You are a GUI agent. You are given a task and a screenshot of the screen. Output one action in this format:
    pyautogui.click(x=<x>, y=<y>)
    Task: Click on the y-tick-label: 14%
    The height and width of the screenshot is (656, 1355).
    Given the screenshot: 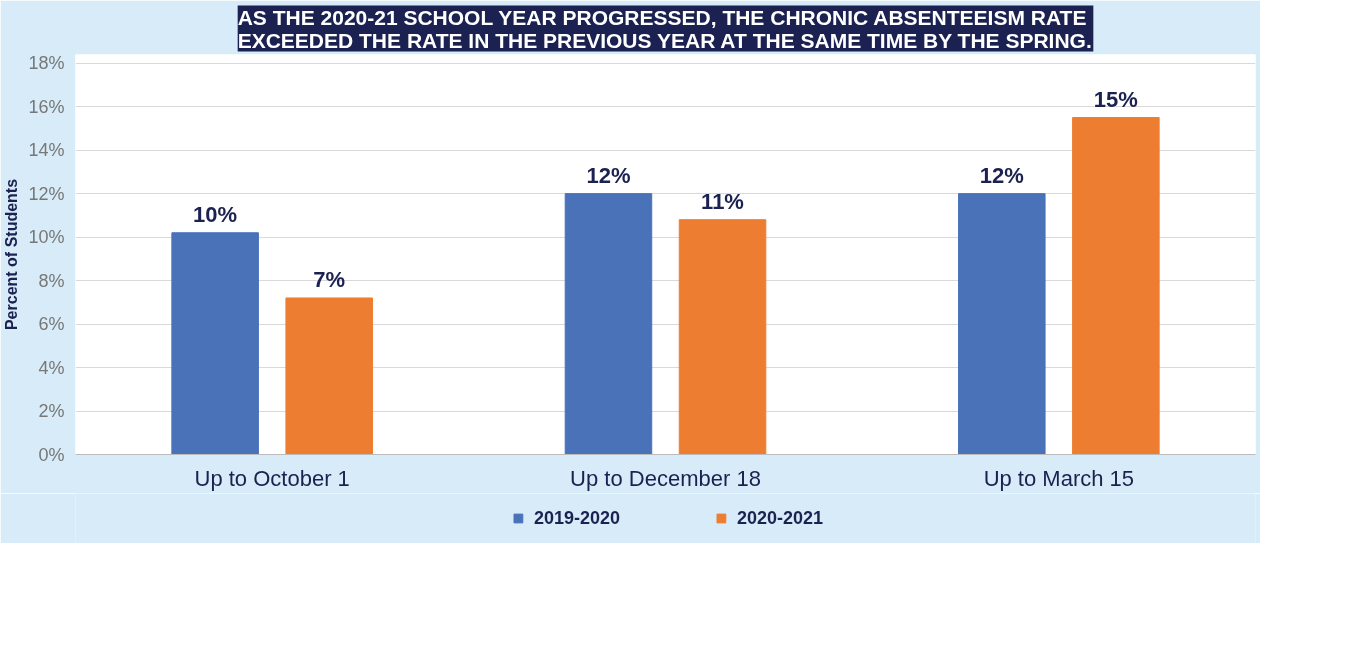 What is the action you would take?
    pyautogui.click(x=46, y=150)
    